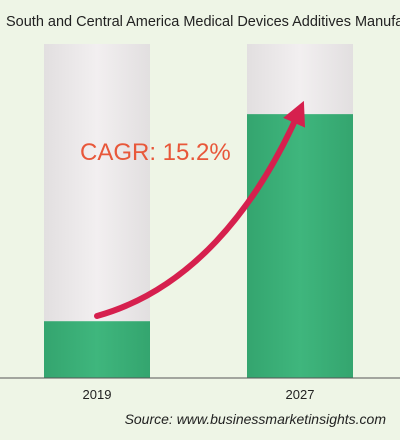  I want to click on x-tick-label-2027: 2027, so click(300, 394).